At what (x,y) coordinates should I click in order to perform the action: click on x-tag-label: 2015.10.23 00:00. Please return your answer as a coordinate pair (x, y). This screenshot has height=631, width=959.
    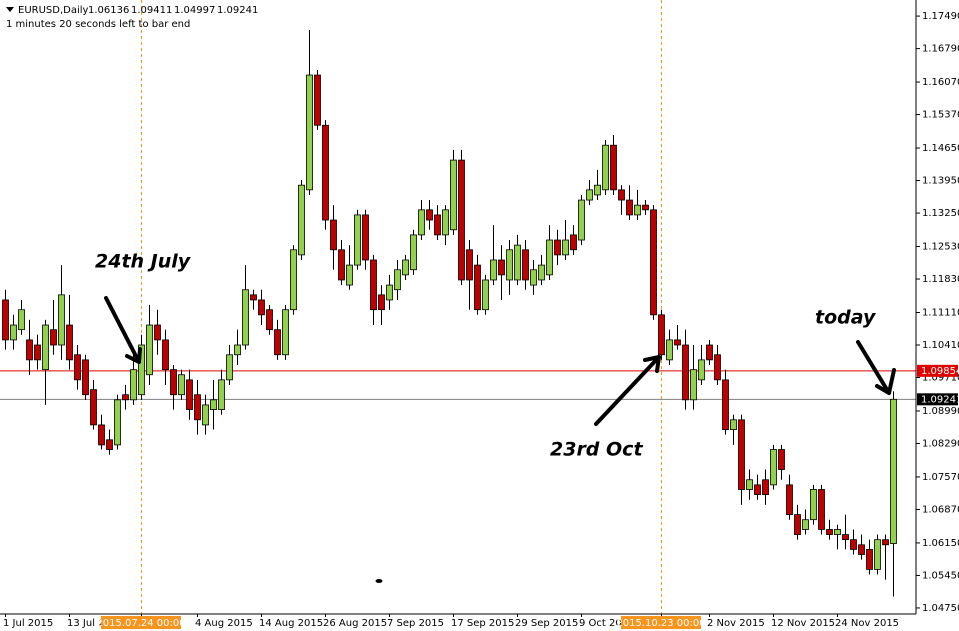
    Looking at the image, I should click on (660, 623).